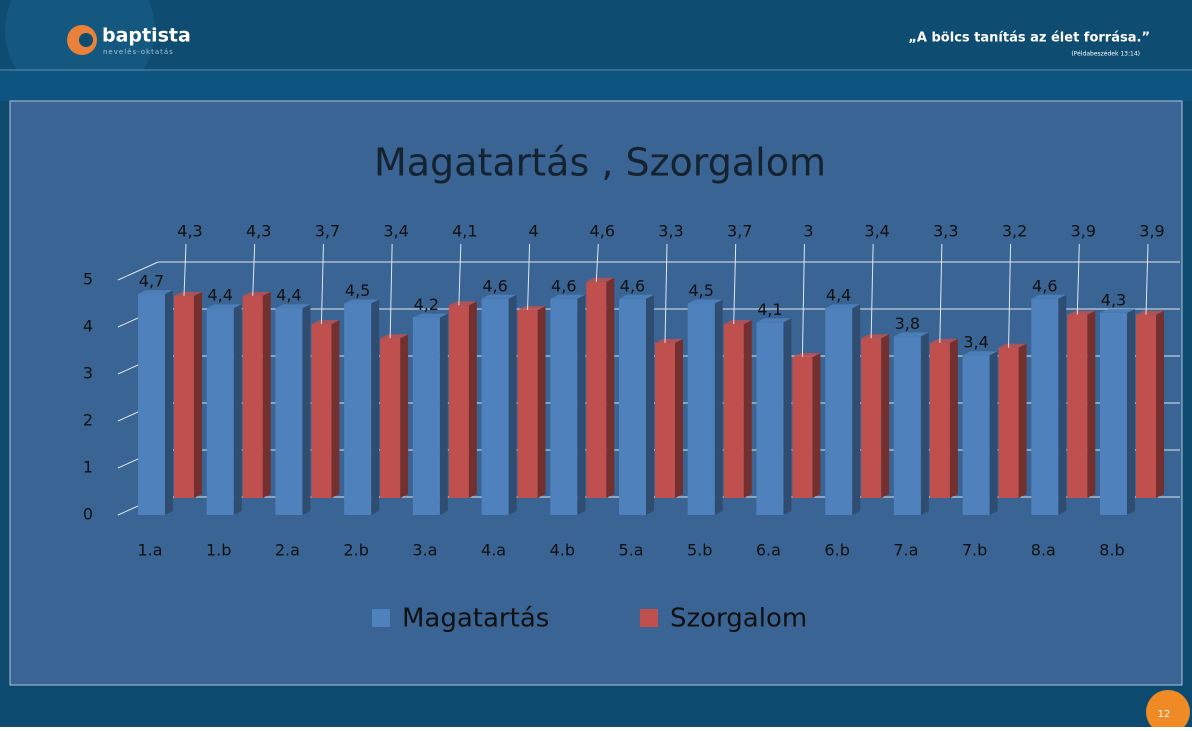  Describe the element at coordinates (1029, 38) in the screenshot. I see `quote: „A bölcs tanítás az élet forrása.”` at that location.